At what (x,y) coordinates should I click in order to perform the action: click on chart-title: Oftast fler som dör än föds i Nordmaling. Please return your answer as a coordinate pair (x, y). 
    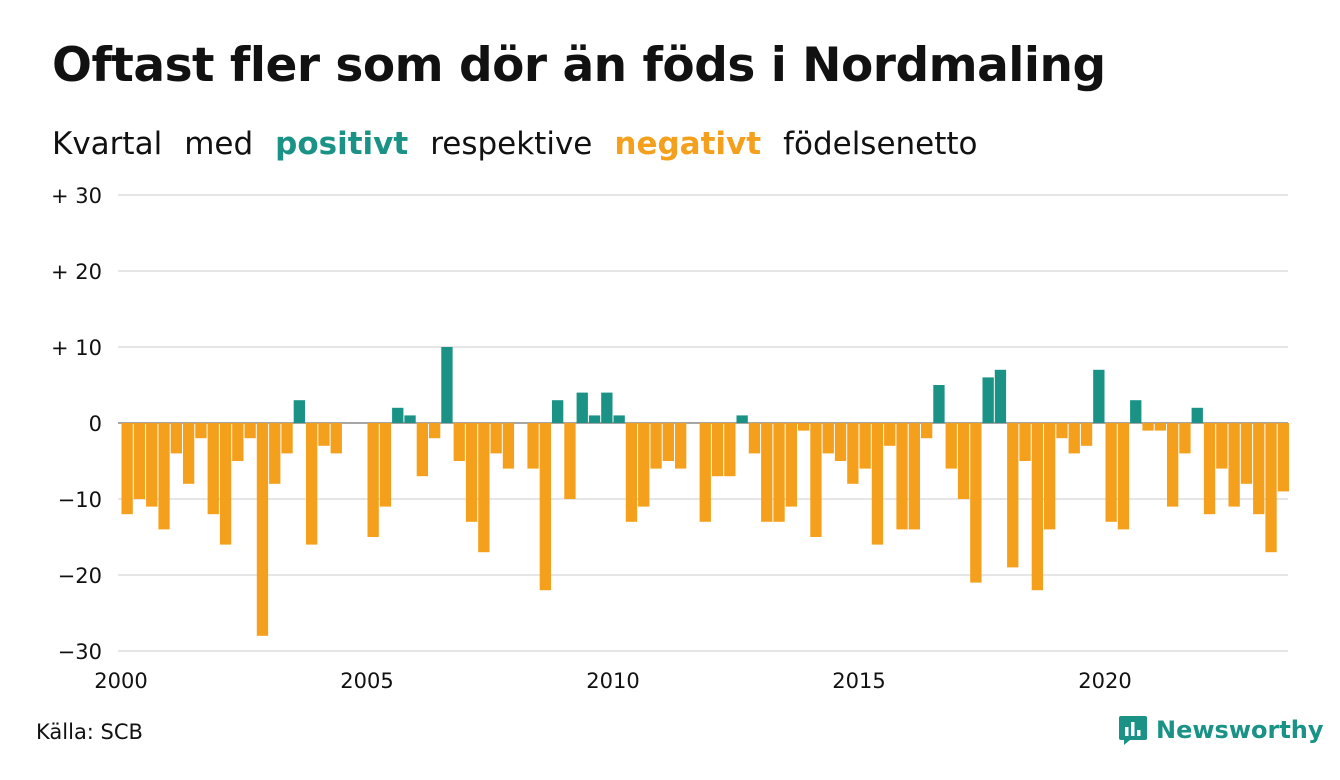
    Looking at the image, I should click on (579, 65).